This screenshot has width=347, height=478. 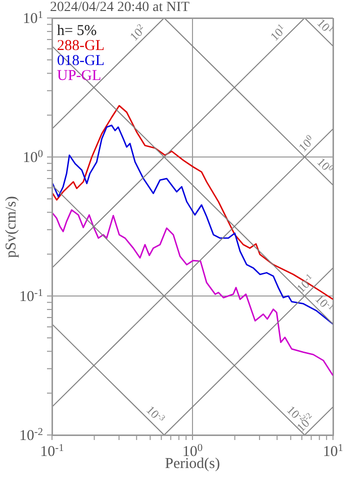 What do you see at coordinates (79, 76) in the screenshot?
I see `text: UP-GL` at bounding box center [79, 76].